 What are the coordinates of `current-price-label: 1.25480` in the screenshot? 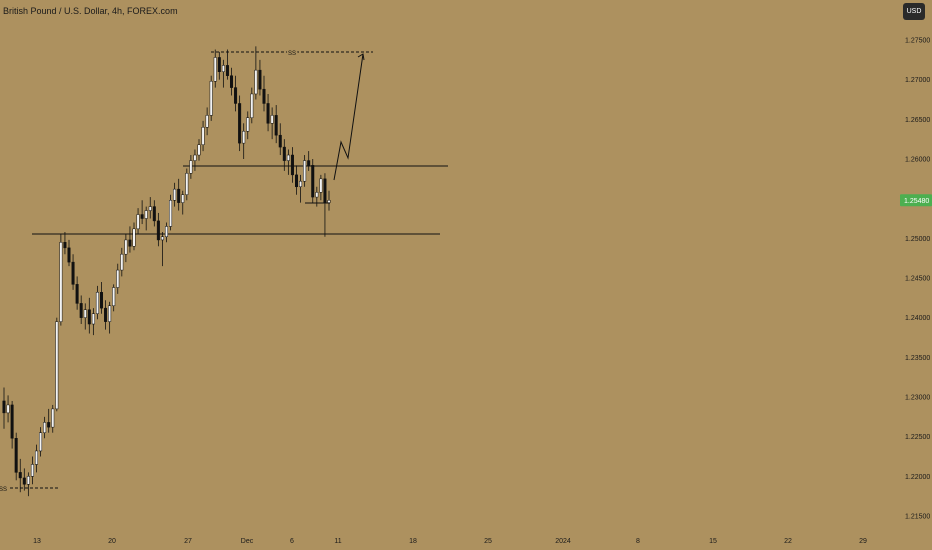 It's located at (916, 201).